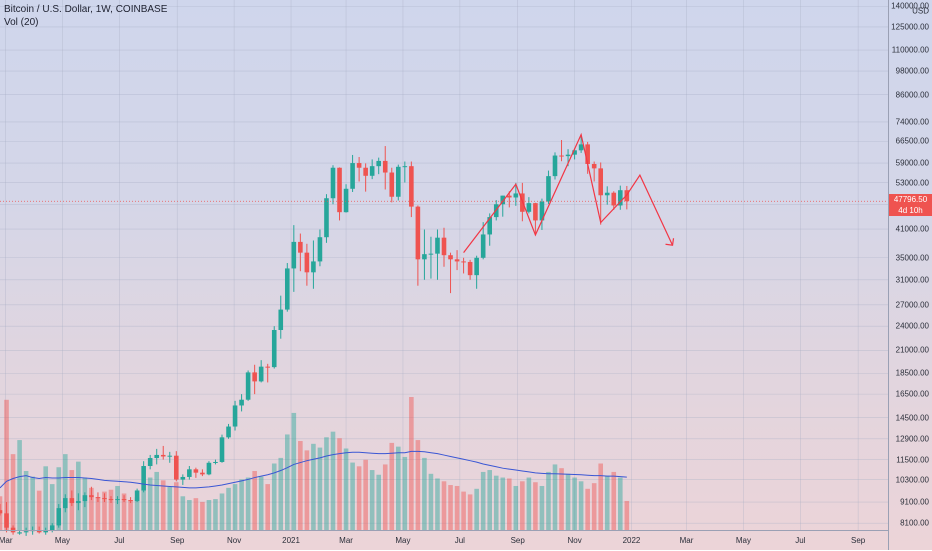 The image size is (932, 551). What do you see at coordinates (86, 9) in the screenshot?
I see `symbol-title: Bitcoin / U.S. Dollar, 1W, COINBASE` at bounding box center [86, 9].